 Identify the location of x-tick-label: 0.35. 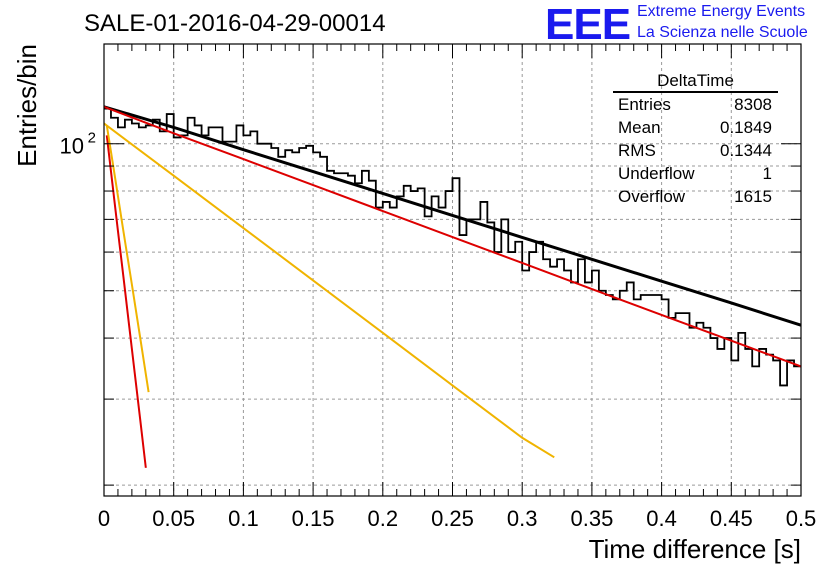
(591, 518).